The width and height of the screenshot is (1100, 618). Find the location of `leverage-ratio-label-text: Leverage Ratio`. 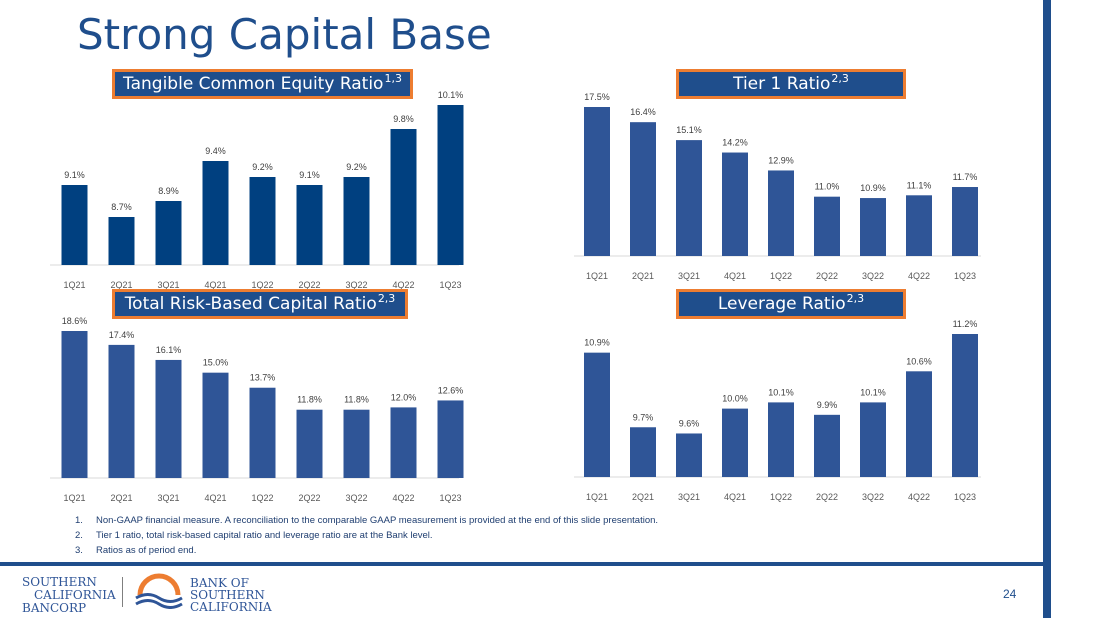

leverage-ratio-label-text: Leverage Ratio is located at coordinates (781, 304).